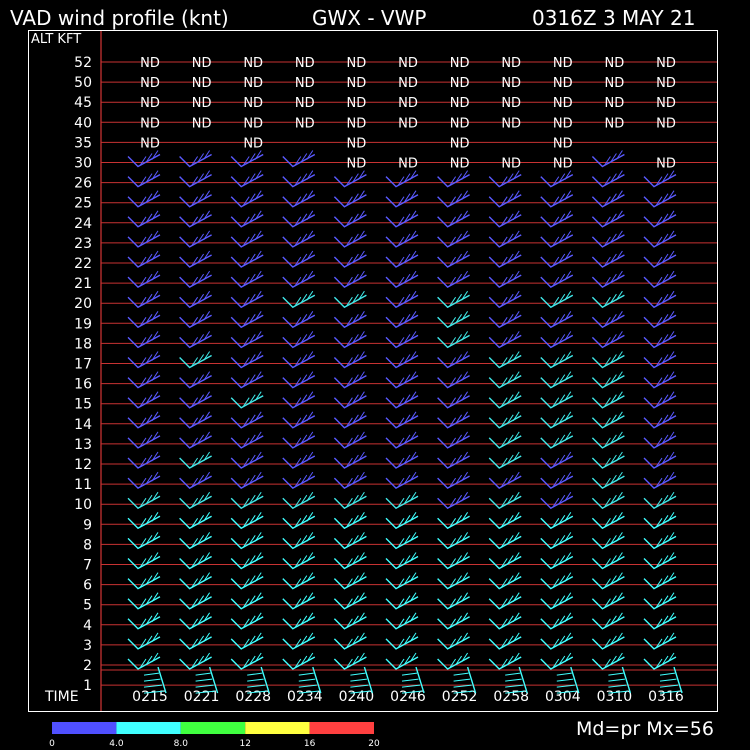  Describe the element at coordinates (87, 545) in the screenshot. I see `altitude-label-8: 8` at that location.